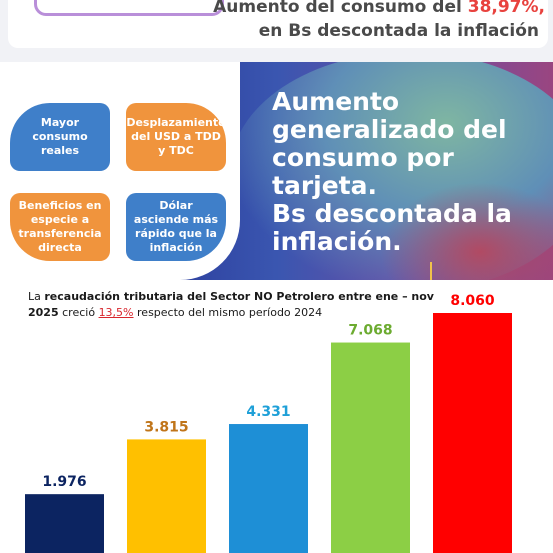  What do you see at coordinates (472, 301) in the screenshot?
I see `bar-value-label-4: 8.060` at bounding box center [472, 301].